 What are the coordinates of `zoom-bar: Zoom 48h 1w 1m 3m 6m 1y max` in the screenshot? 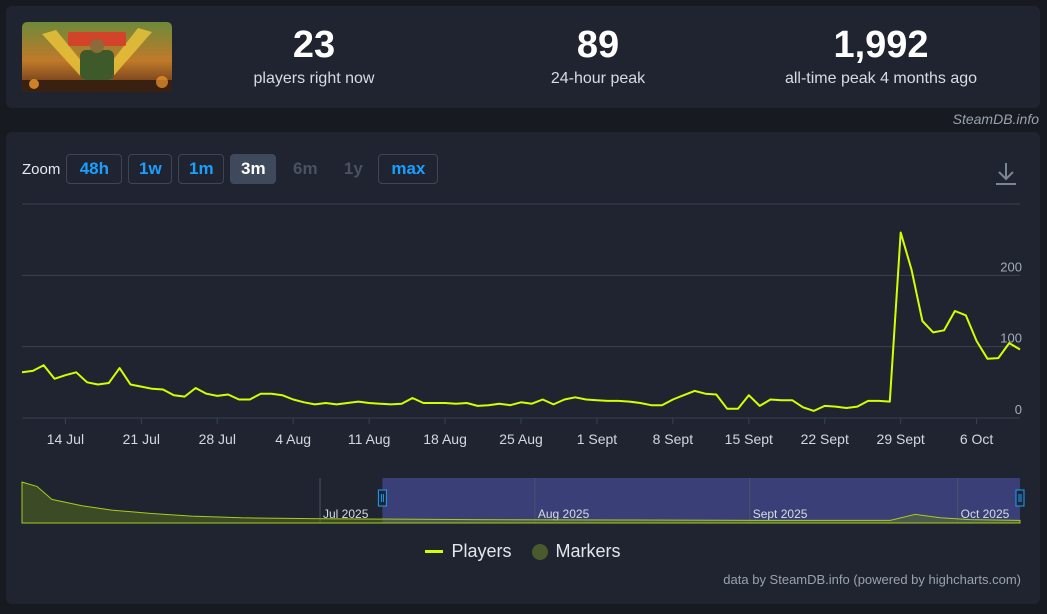 It's located at (233, 169).